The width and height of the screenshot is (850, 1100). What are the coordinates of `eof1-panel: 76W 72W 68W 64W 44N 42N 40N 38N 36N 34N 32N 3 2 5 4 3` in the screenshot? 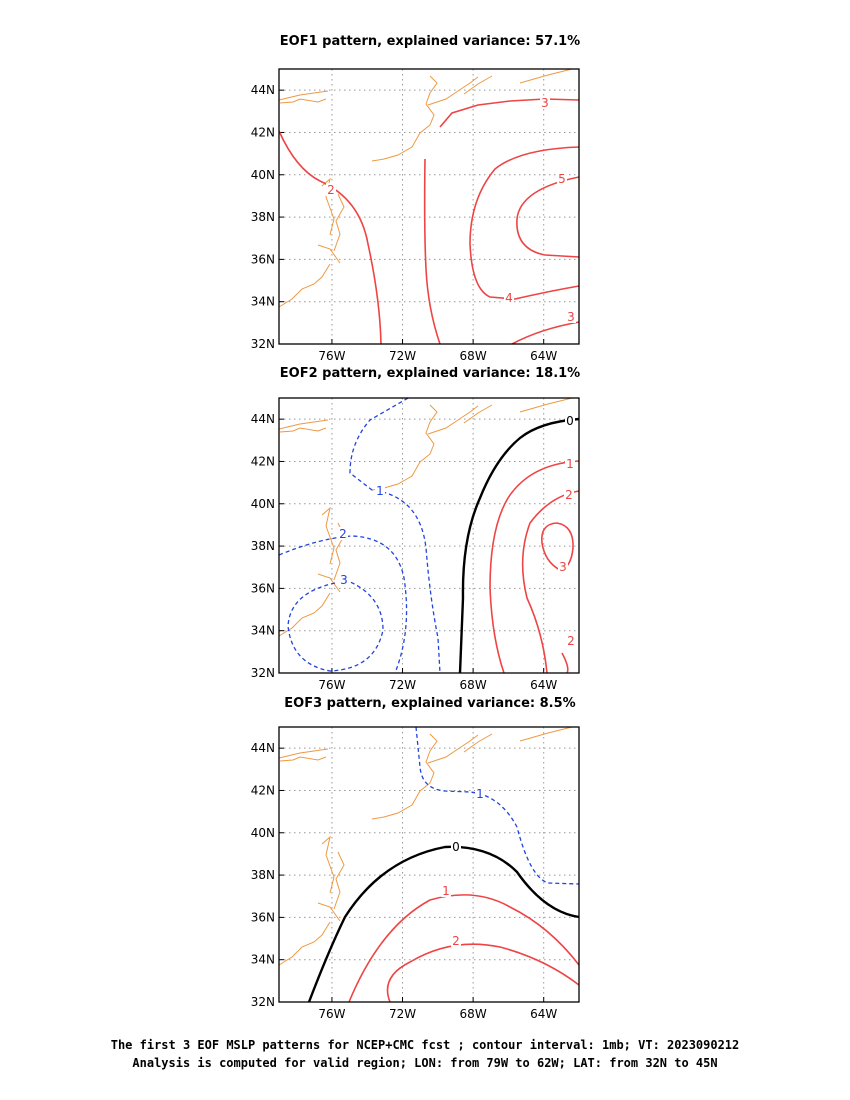 It's located at (415, 215).